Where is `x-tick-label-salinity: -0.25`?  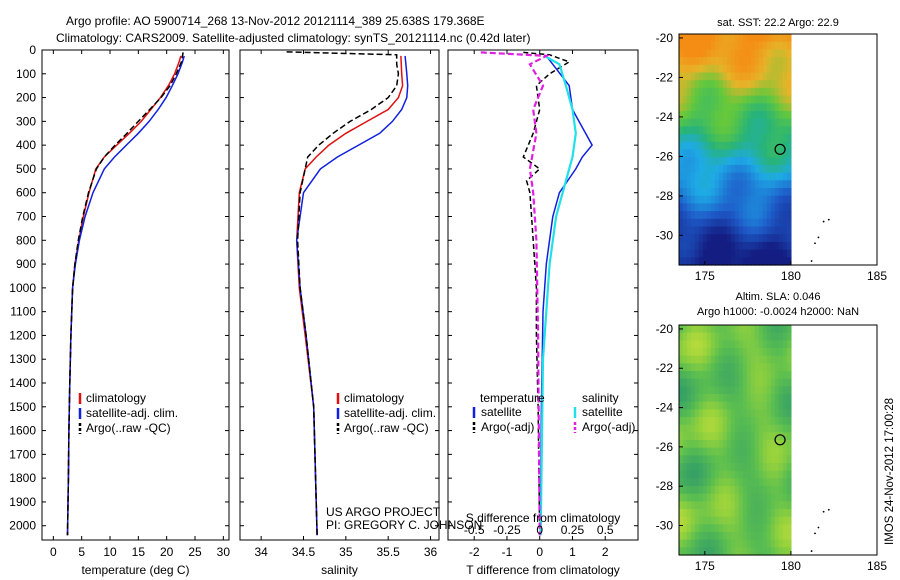 x-tick-label-salinity: -0.25 is located at coordinates (507, 530).